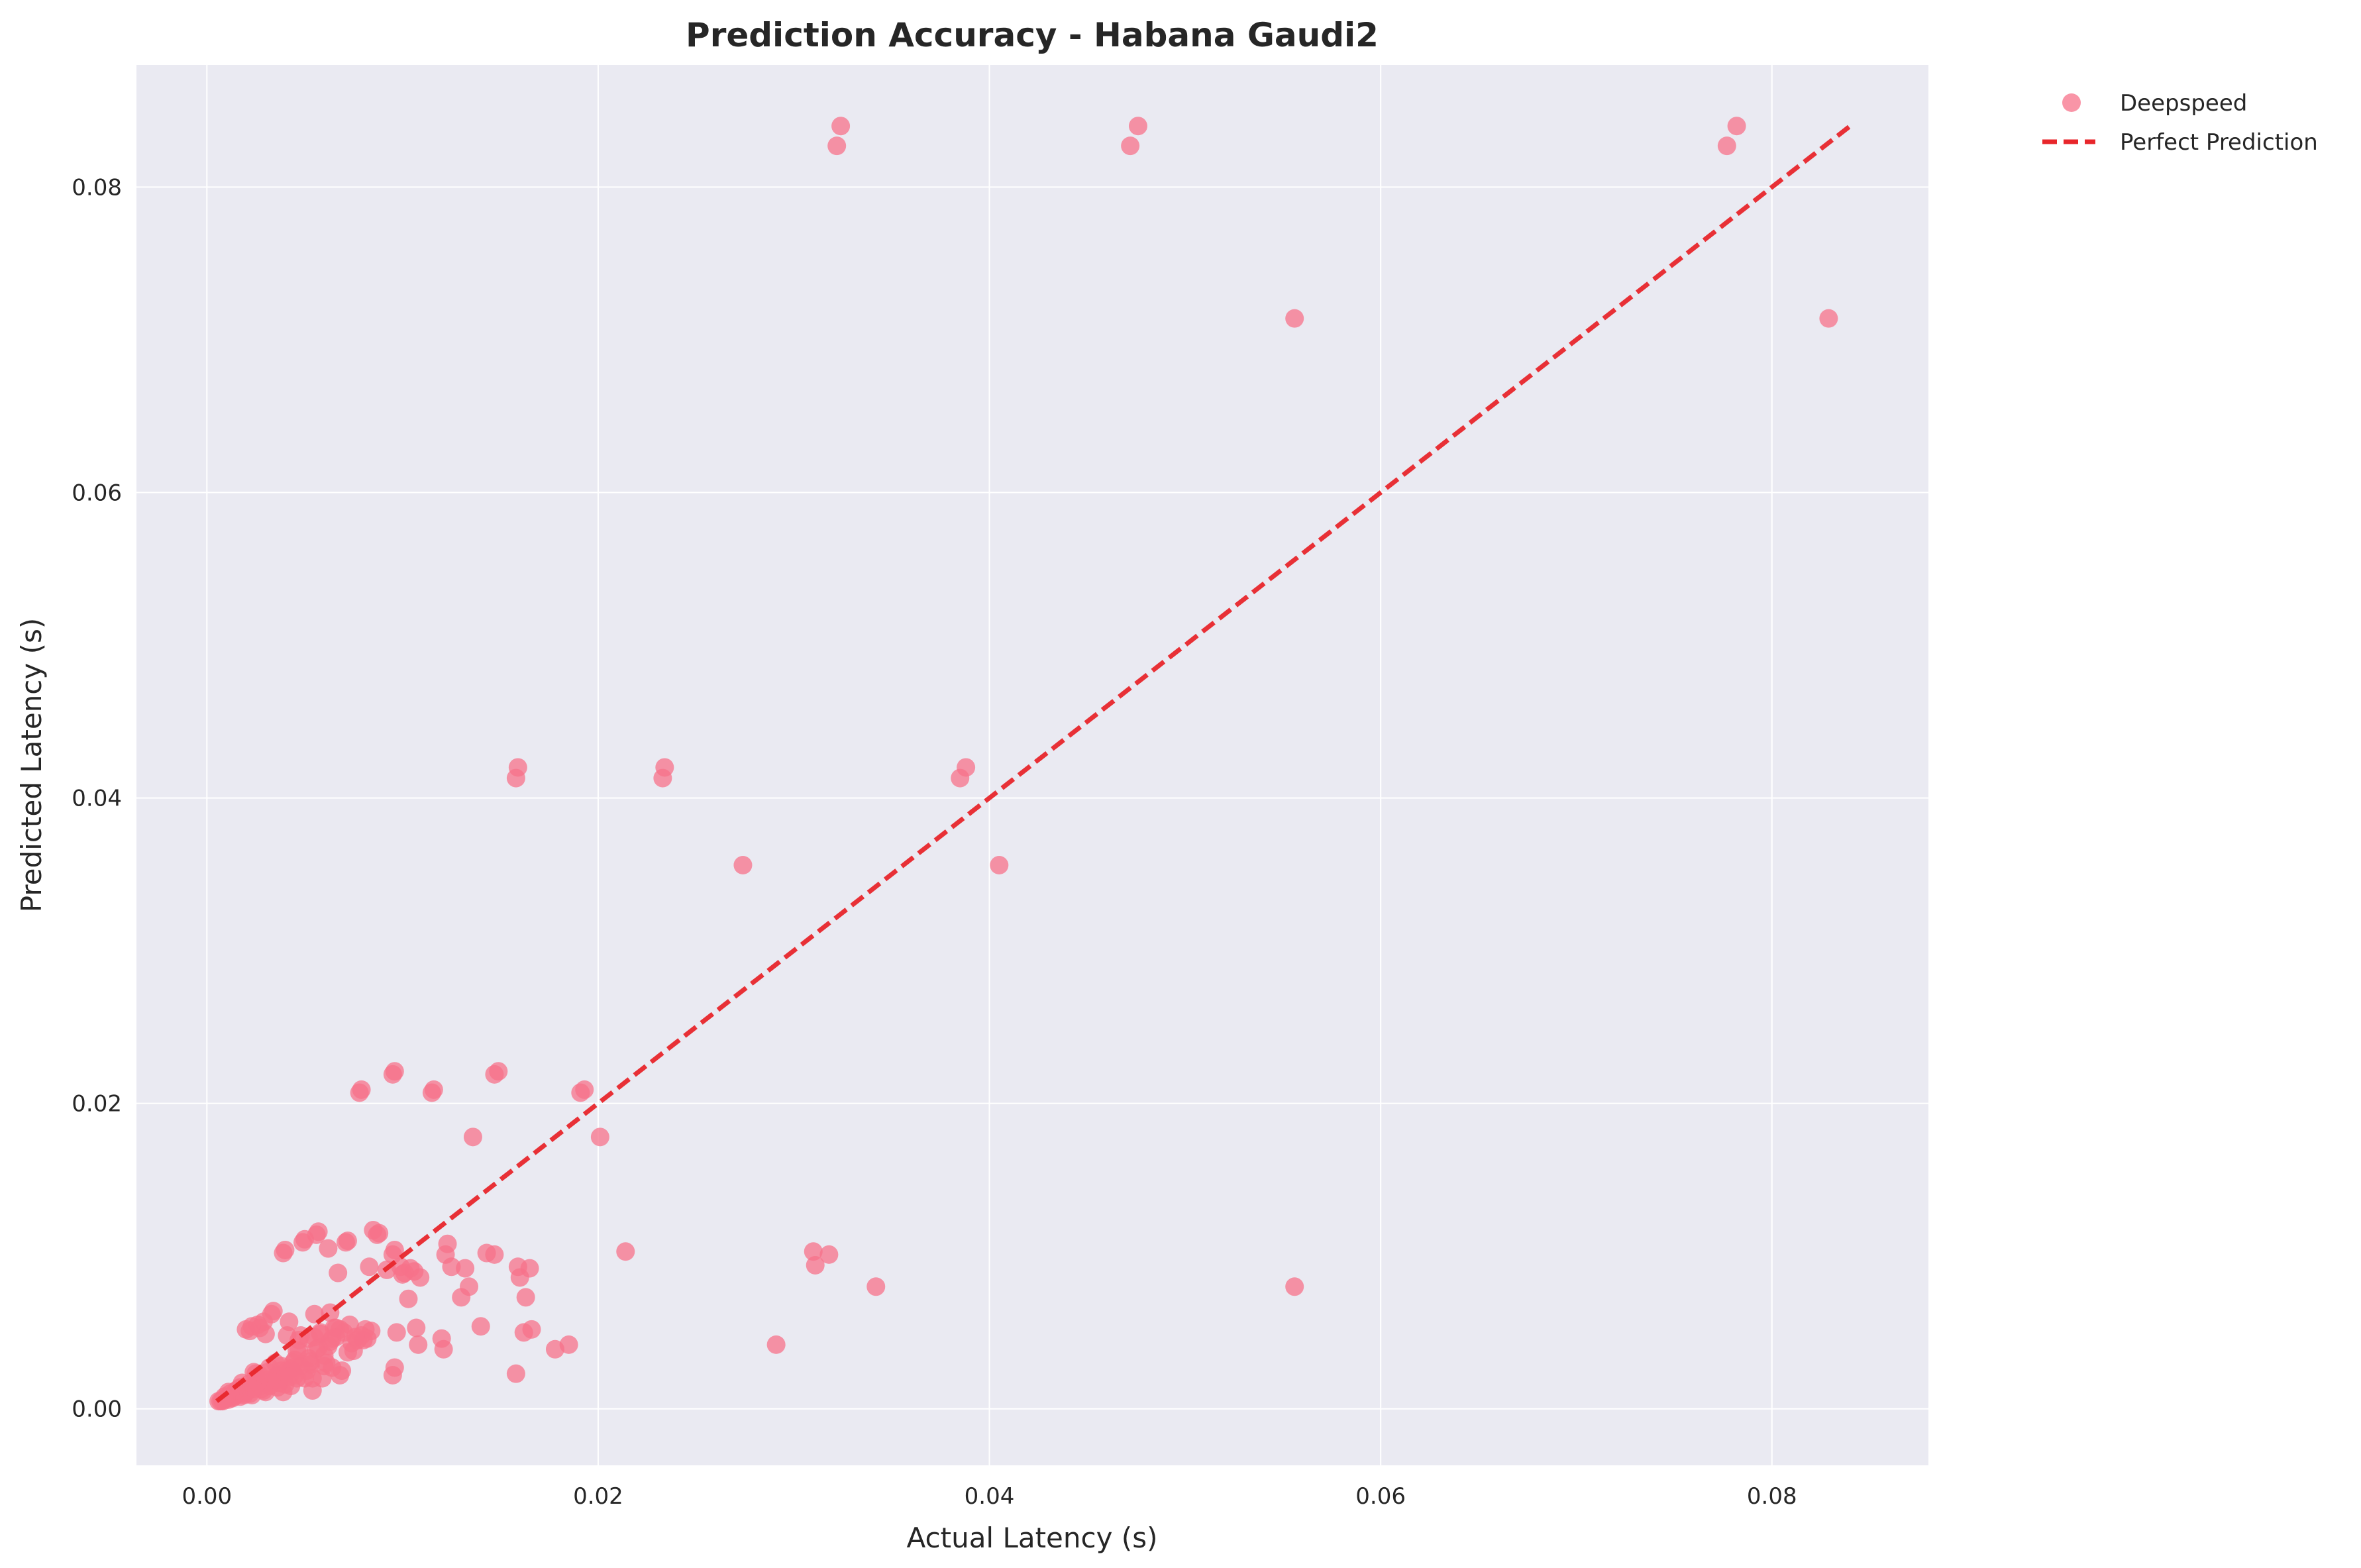 This screenshot has height=1568, width=2361. I want to click on legend-marker-deepspeed, so click(2071, 103).